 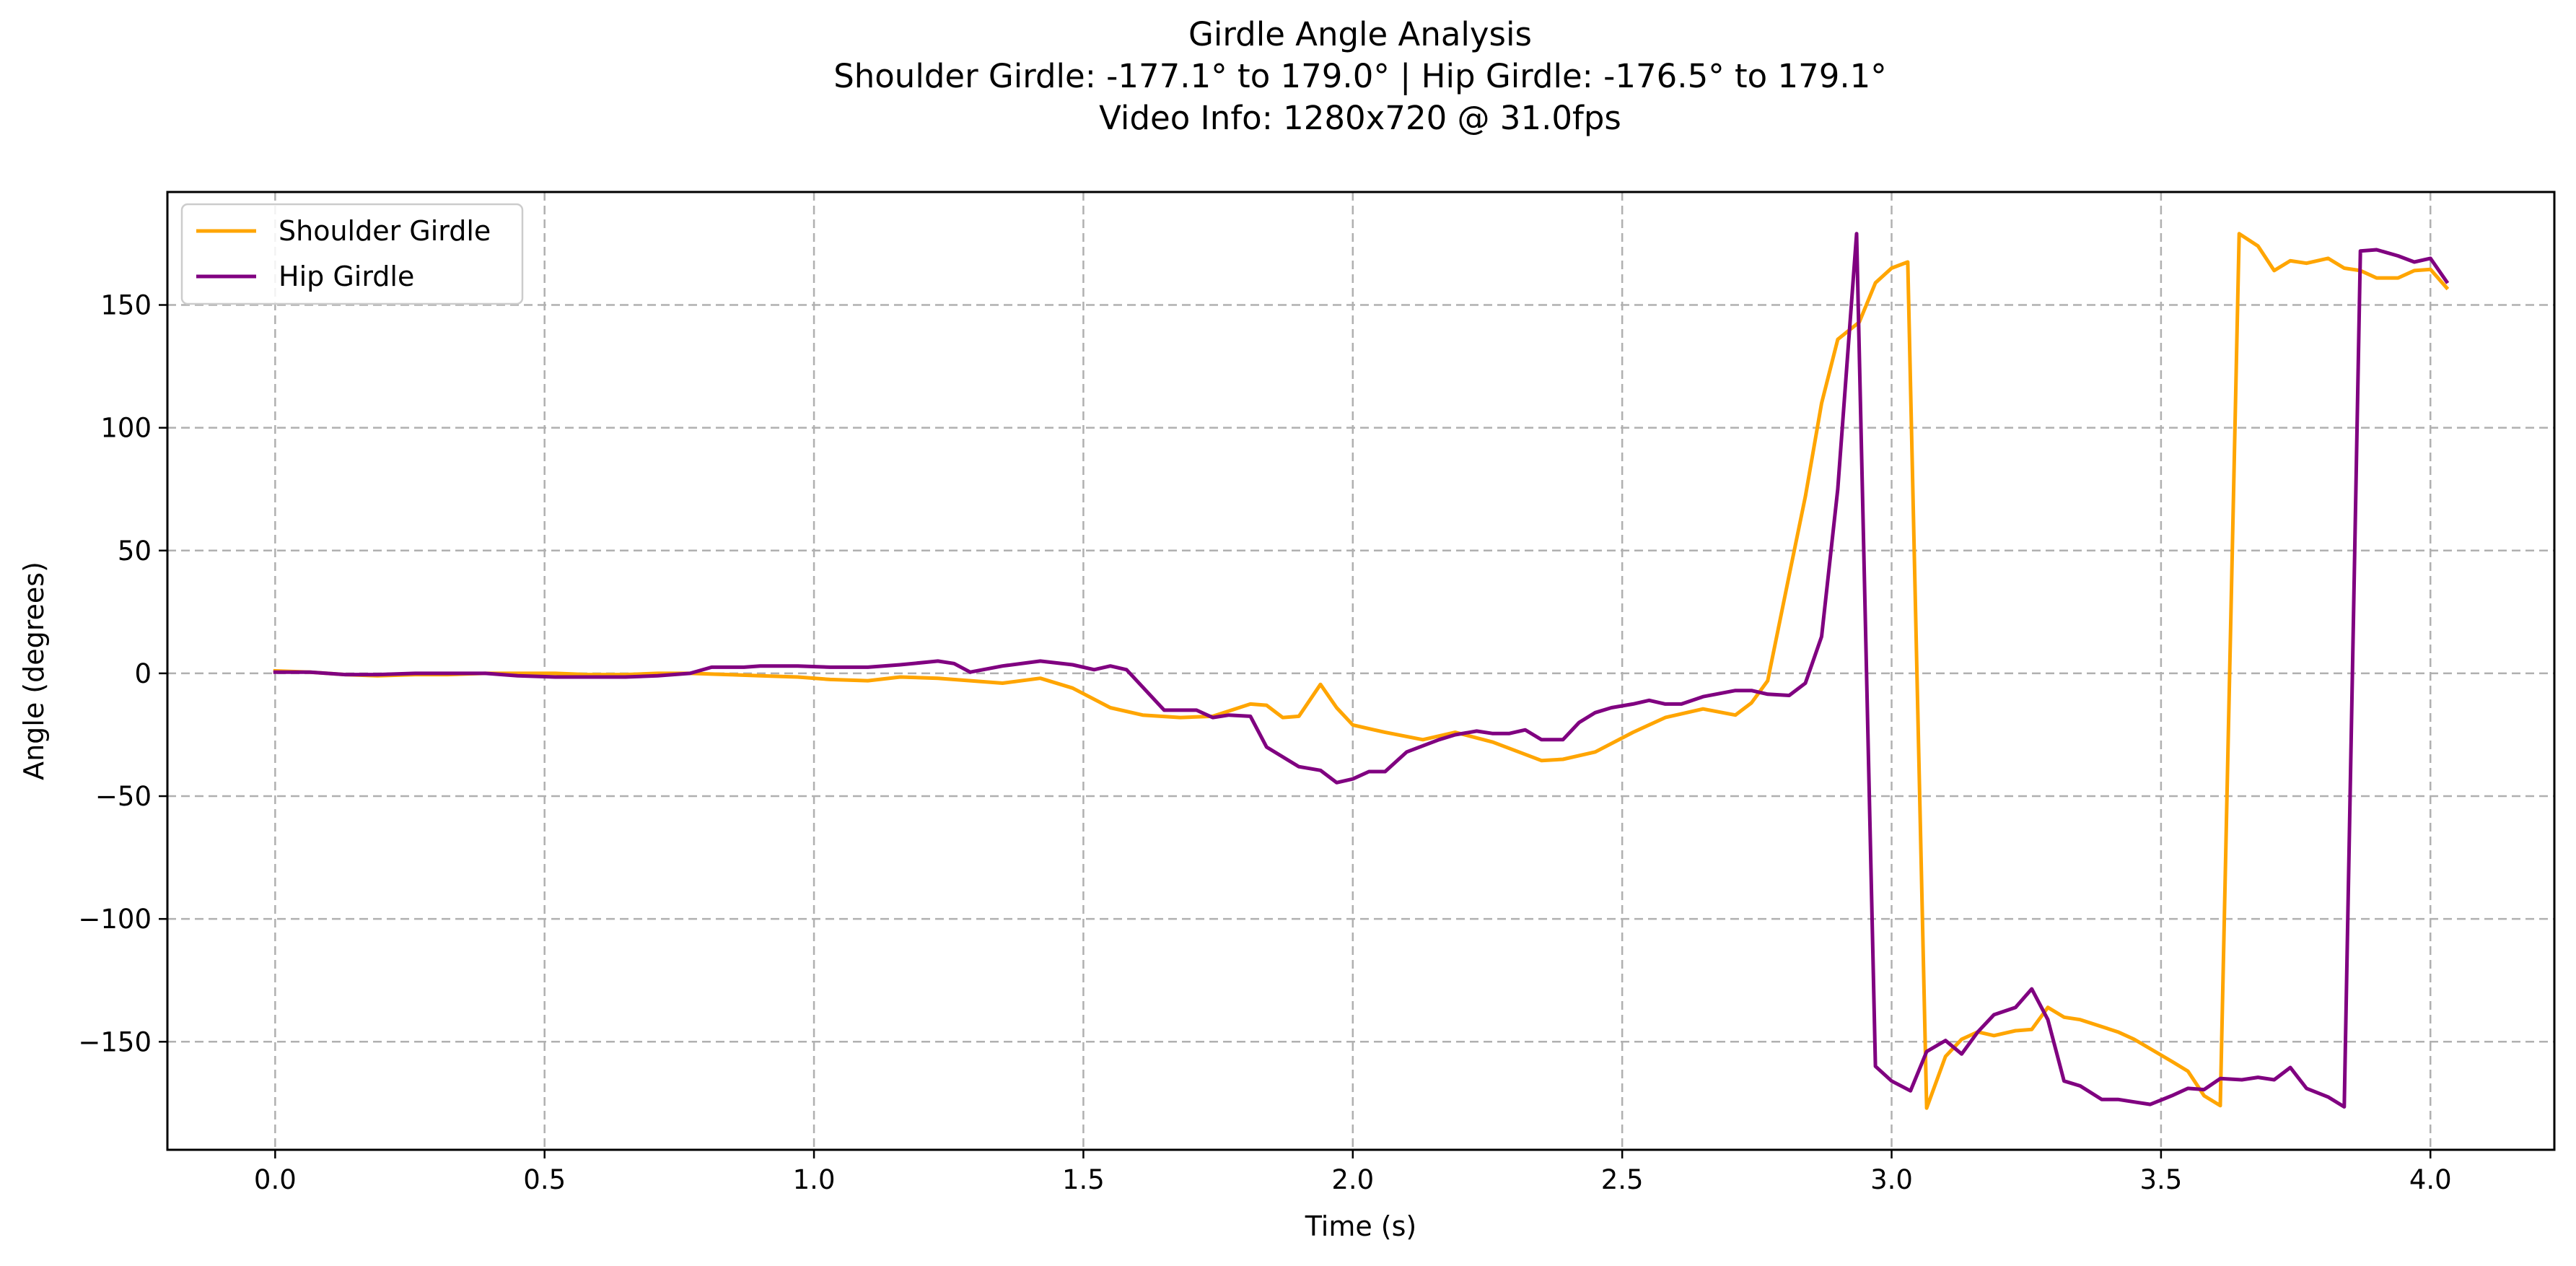 I want to click on y-tick-label: 0, so click(x=143, y=673).